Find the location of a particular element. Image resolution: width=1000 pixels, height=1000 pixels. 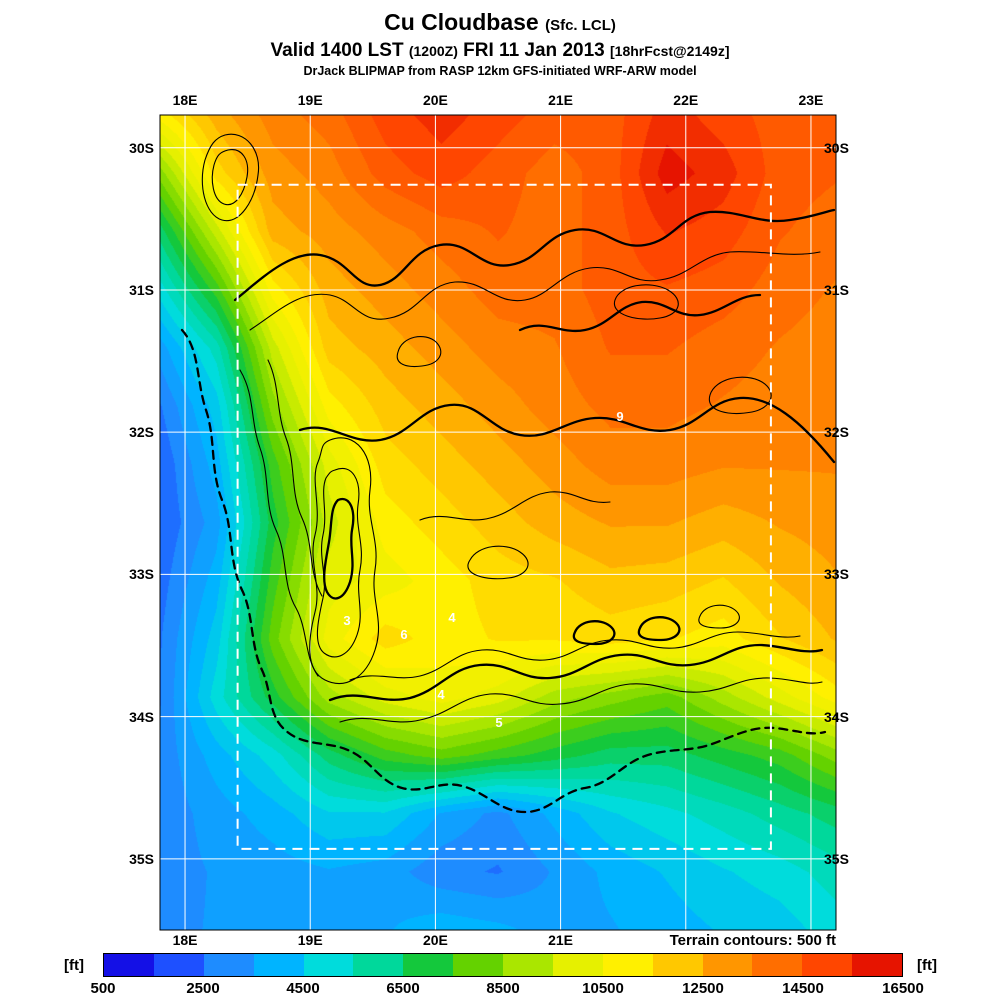

tick-right-31S: 31S is located at coordinates (836, 289).